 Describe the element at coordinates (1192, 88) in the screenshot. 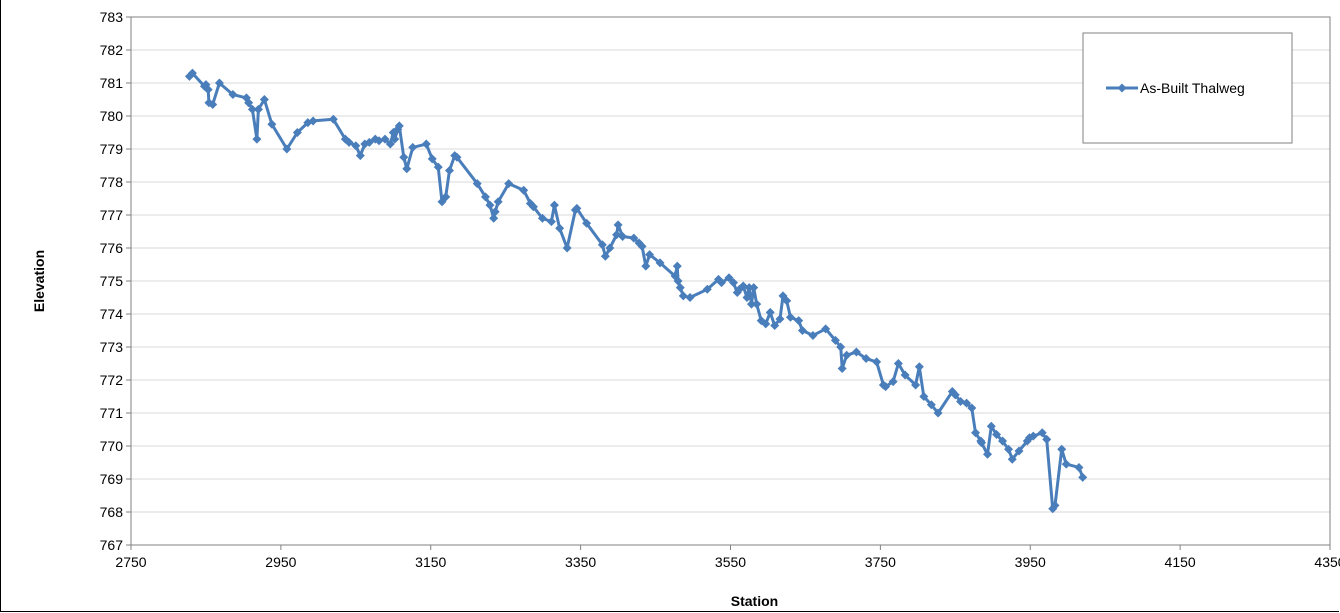

I see `legend-series-label: As-Built Thalweg` at that location.